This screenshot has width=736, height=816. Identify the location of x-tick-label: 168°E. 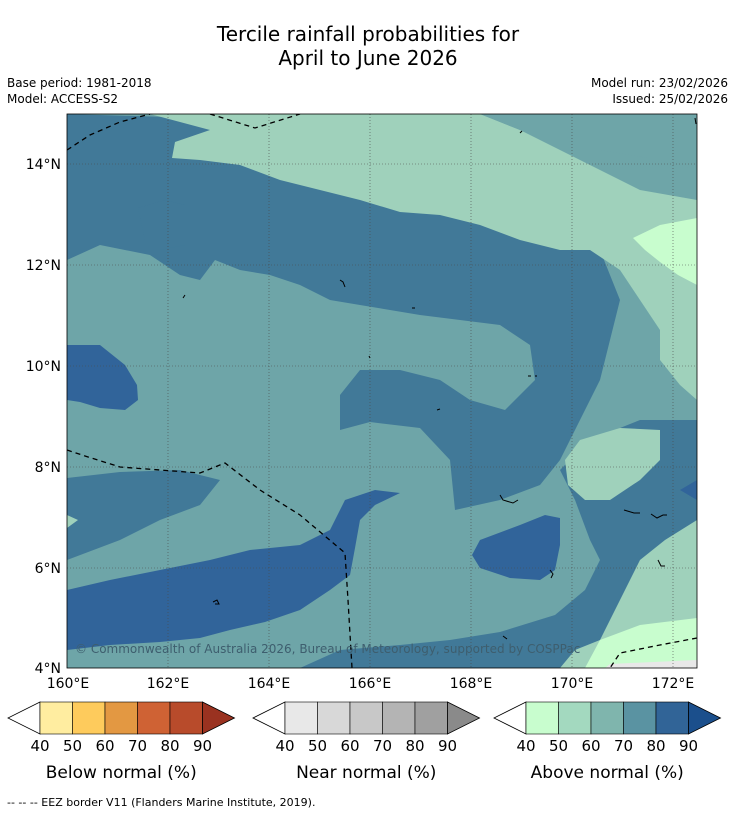
(471, 684).